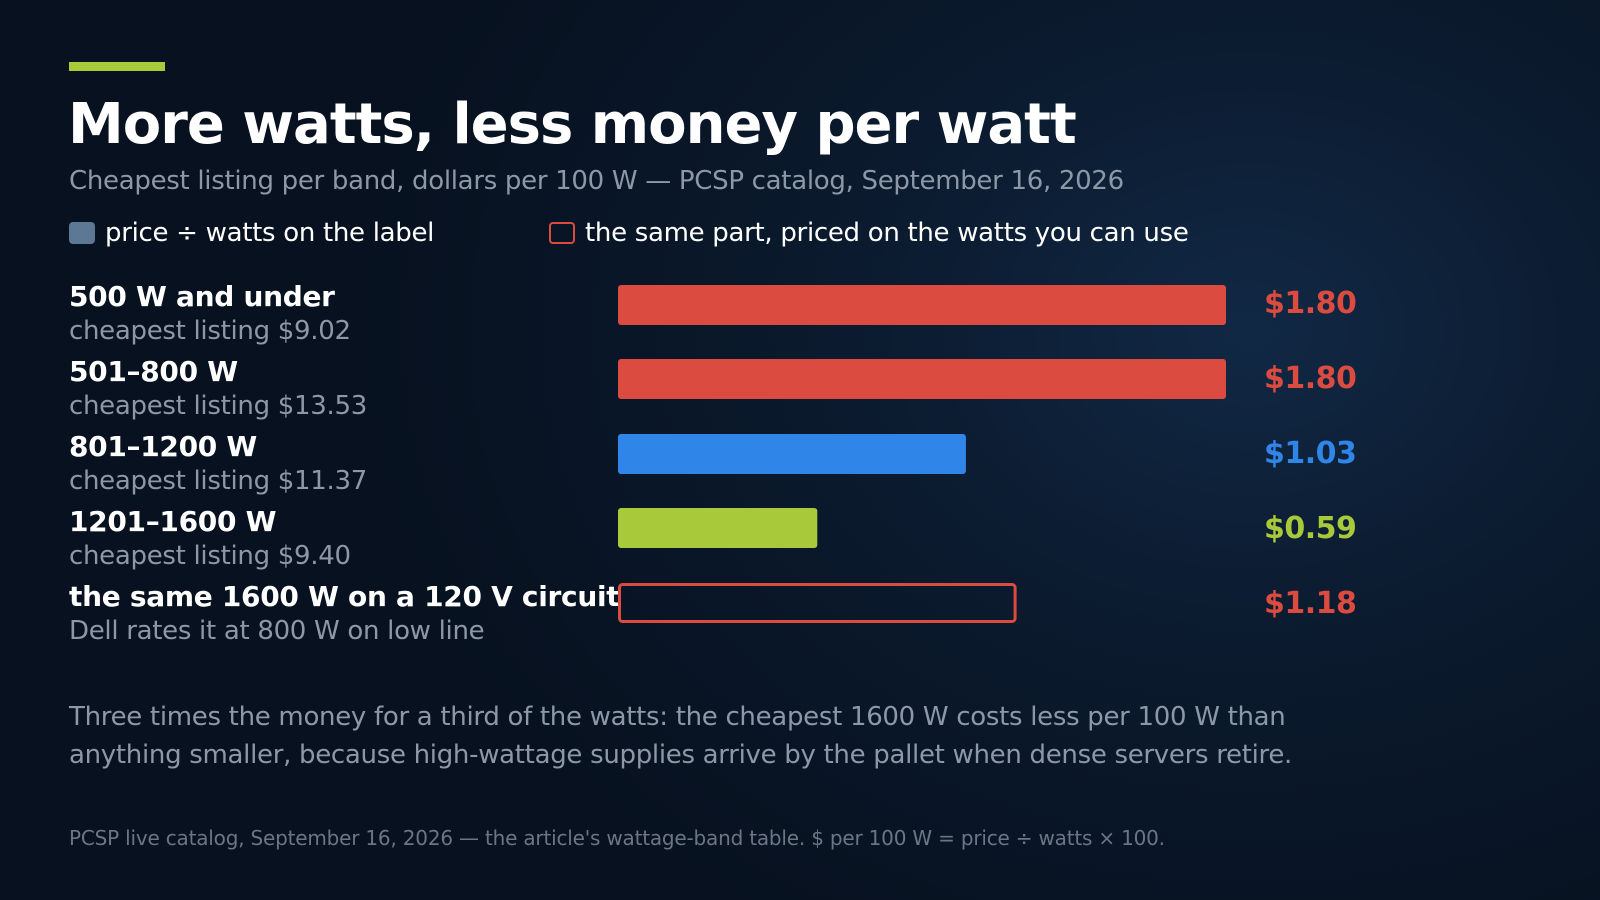 This screenshot has width=1600, height=900. What do you see at coordinates (173, 521) in the screenshot?
I see `category-name: 1201–1600 W` at bounding box center [173, 521].